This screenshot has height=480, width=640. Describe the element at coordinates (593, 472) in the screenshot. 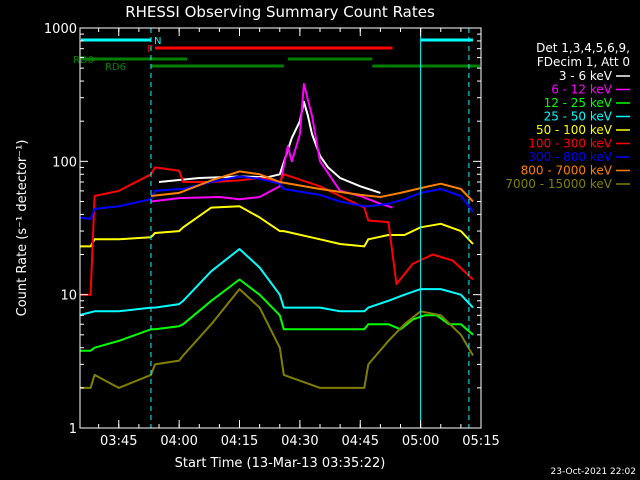

I see `timestamp: 23-Oct-2021 22:02` at that location.